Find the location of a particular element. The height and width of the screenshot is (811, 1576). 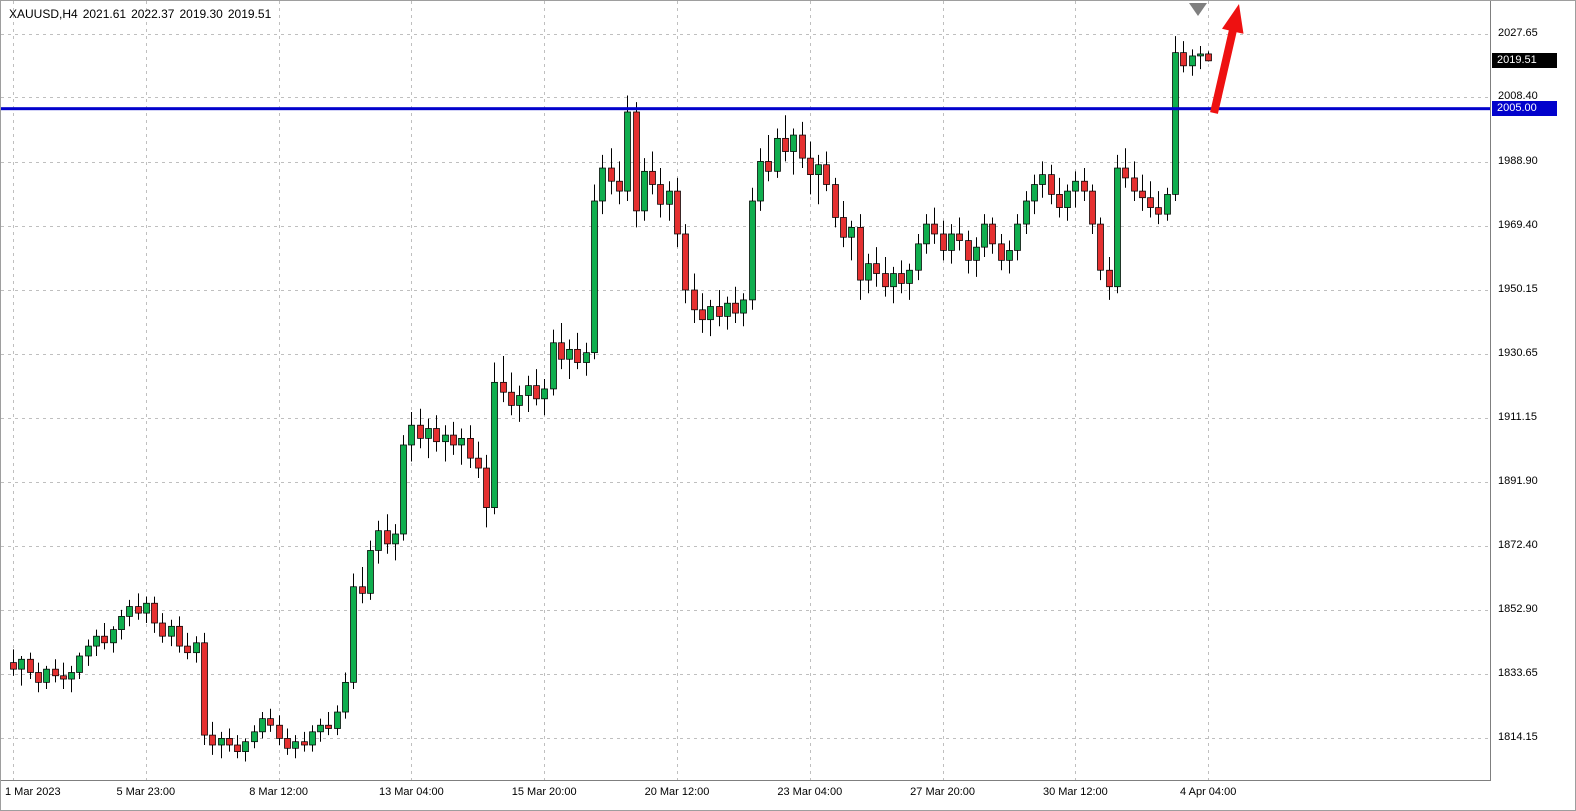

ohlc-close: 2019.51 is located at coordinates (249, 14).